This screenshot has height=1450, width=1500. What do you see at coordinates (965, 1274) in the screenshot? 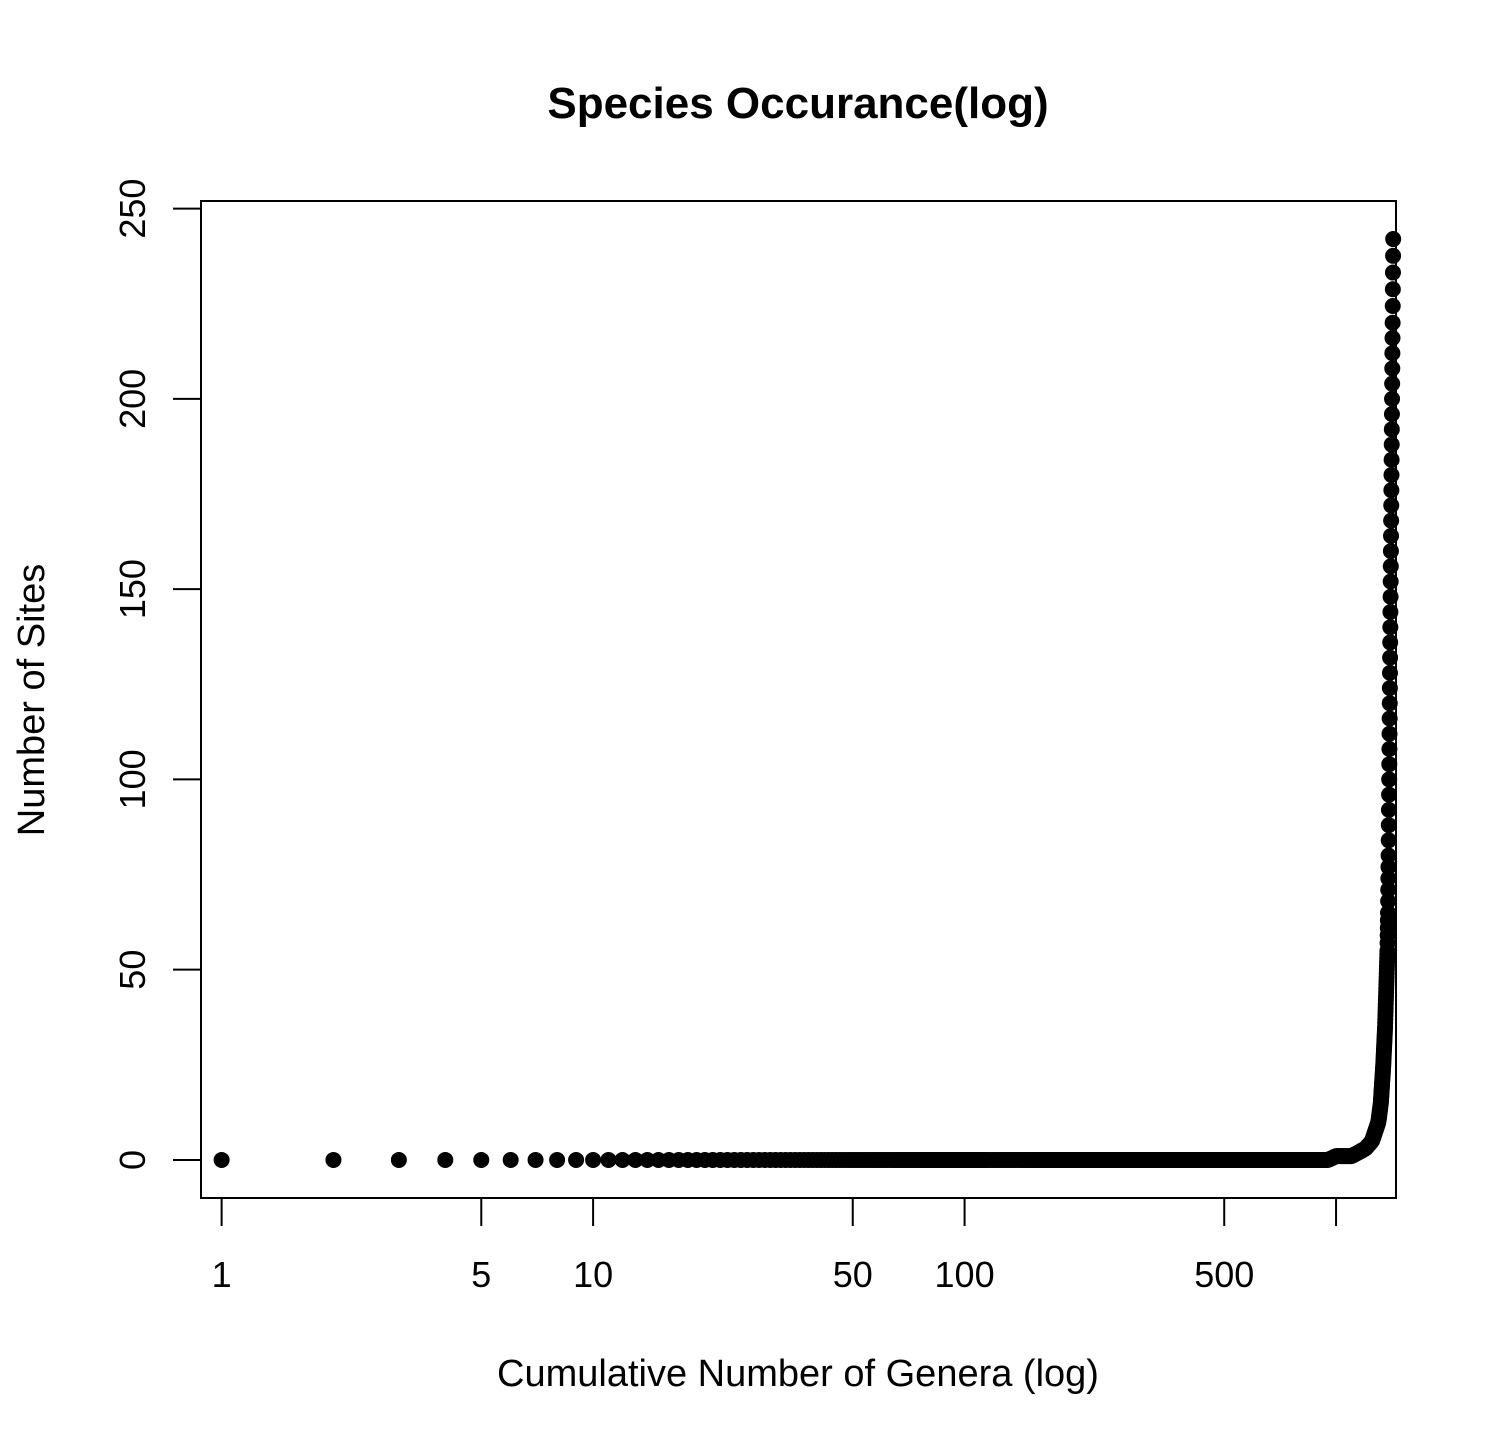
I see `x-tick-label: 100` at bounding box center [965, 1274].